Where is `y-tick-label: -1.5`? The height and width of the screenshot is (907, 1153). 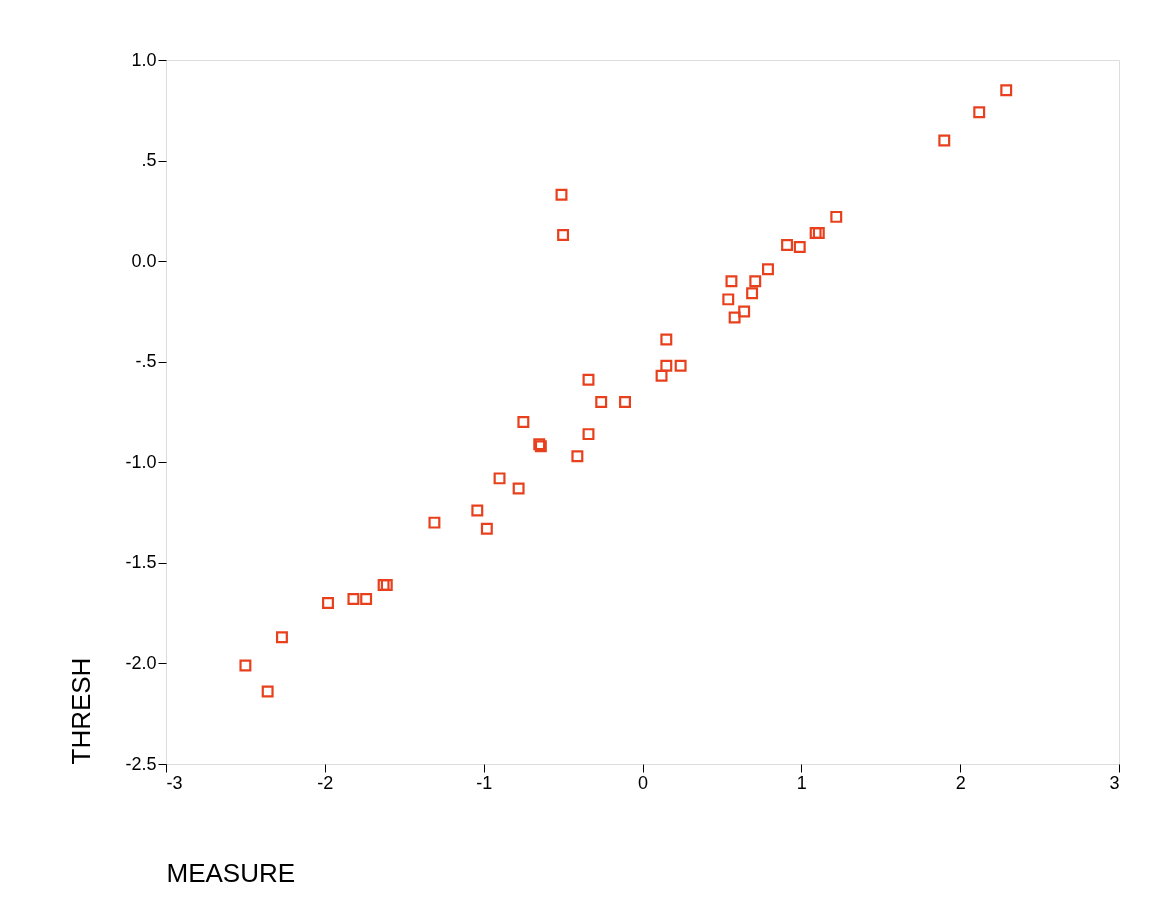 y-tick-label: -1.5 is located at coordinates (141, 562).